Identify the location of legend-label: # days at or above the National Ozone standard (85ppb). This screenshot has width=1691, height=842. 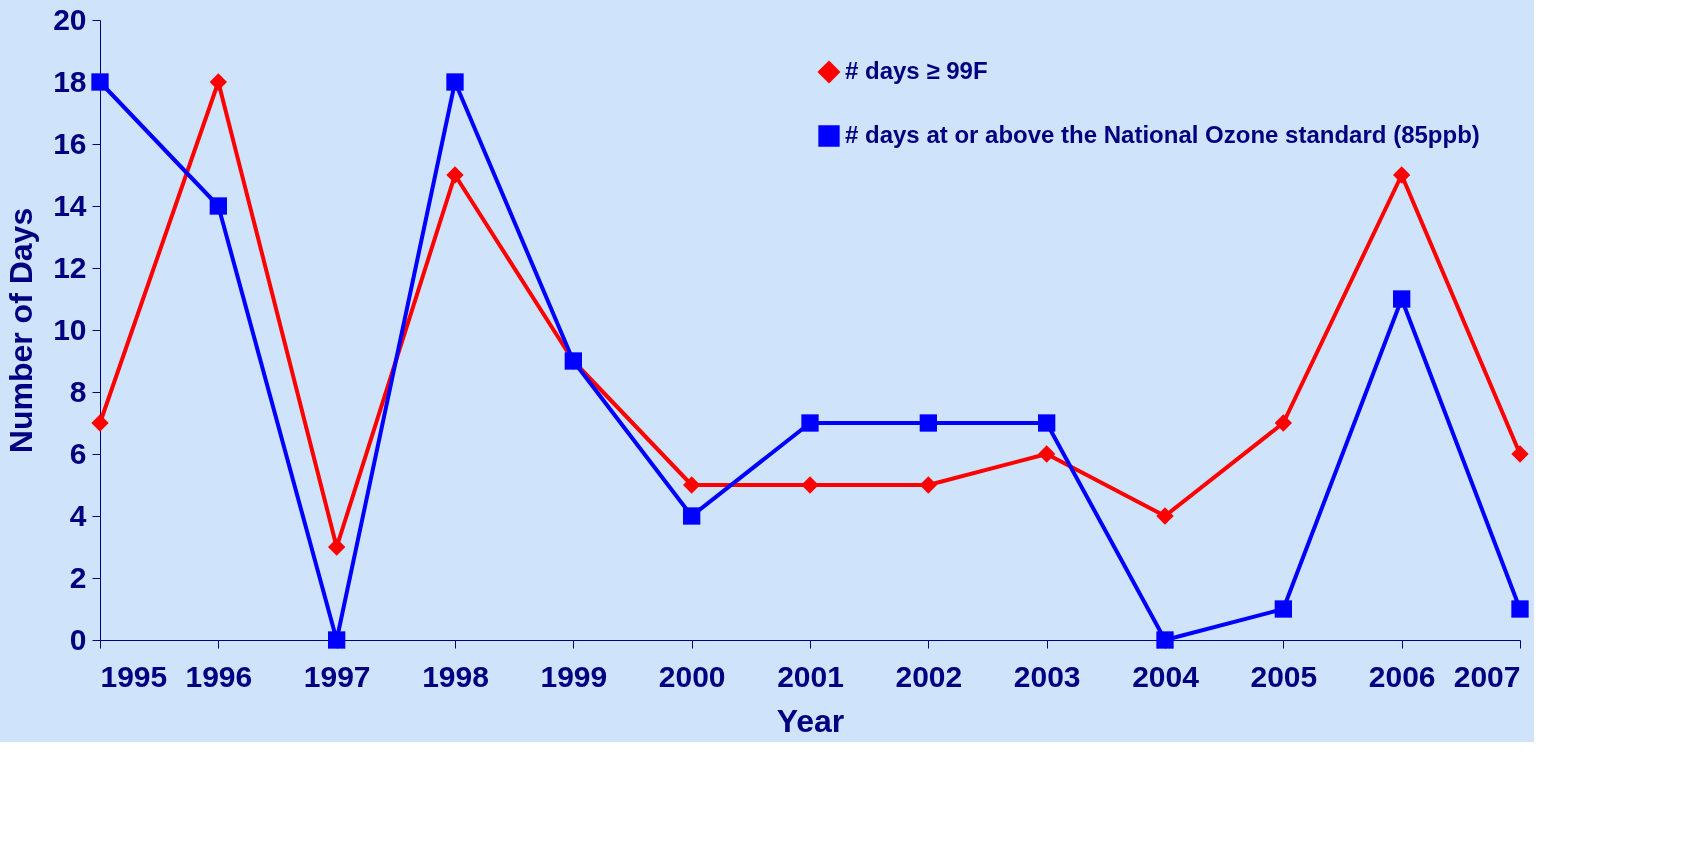
(1162, 134).